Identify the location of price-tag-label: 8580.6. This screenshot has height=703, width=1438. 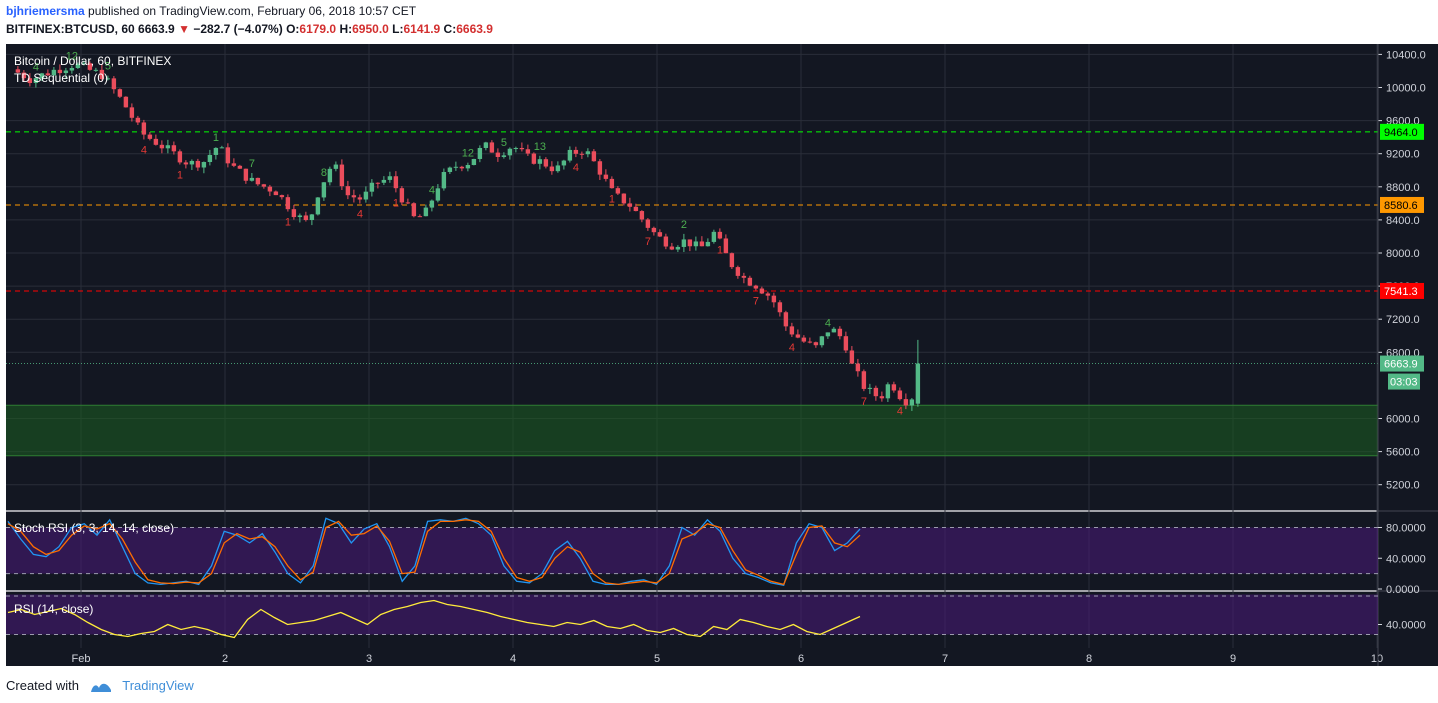
(1401, 206).